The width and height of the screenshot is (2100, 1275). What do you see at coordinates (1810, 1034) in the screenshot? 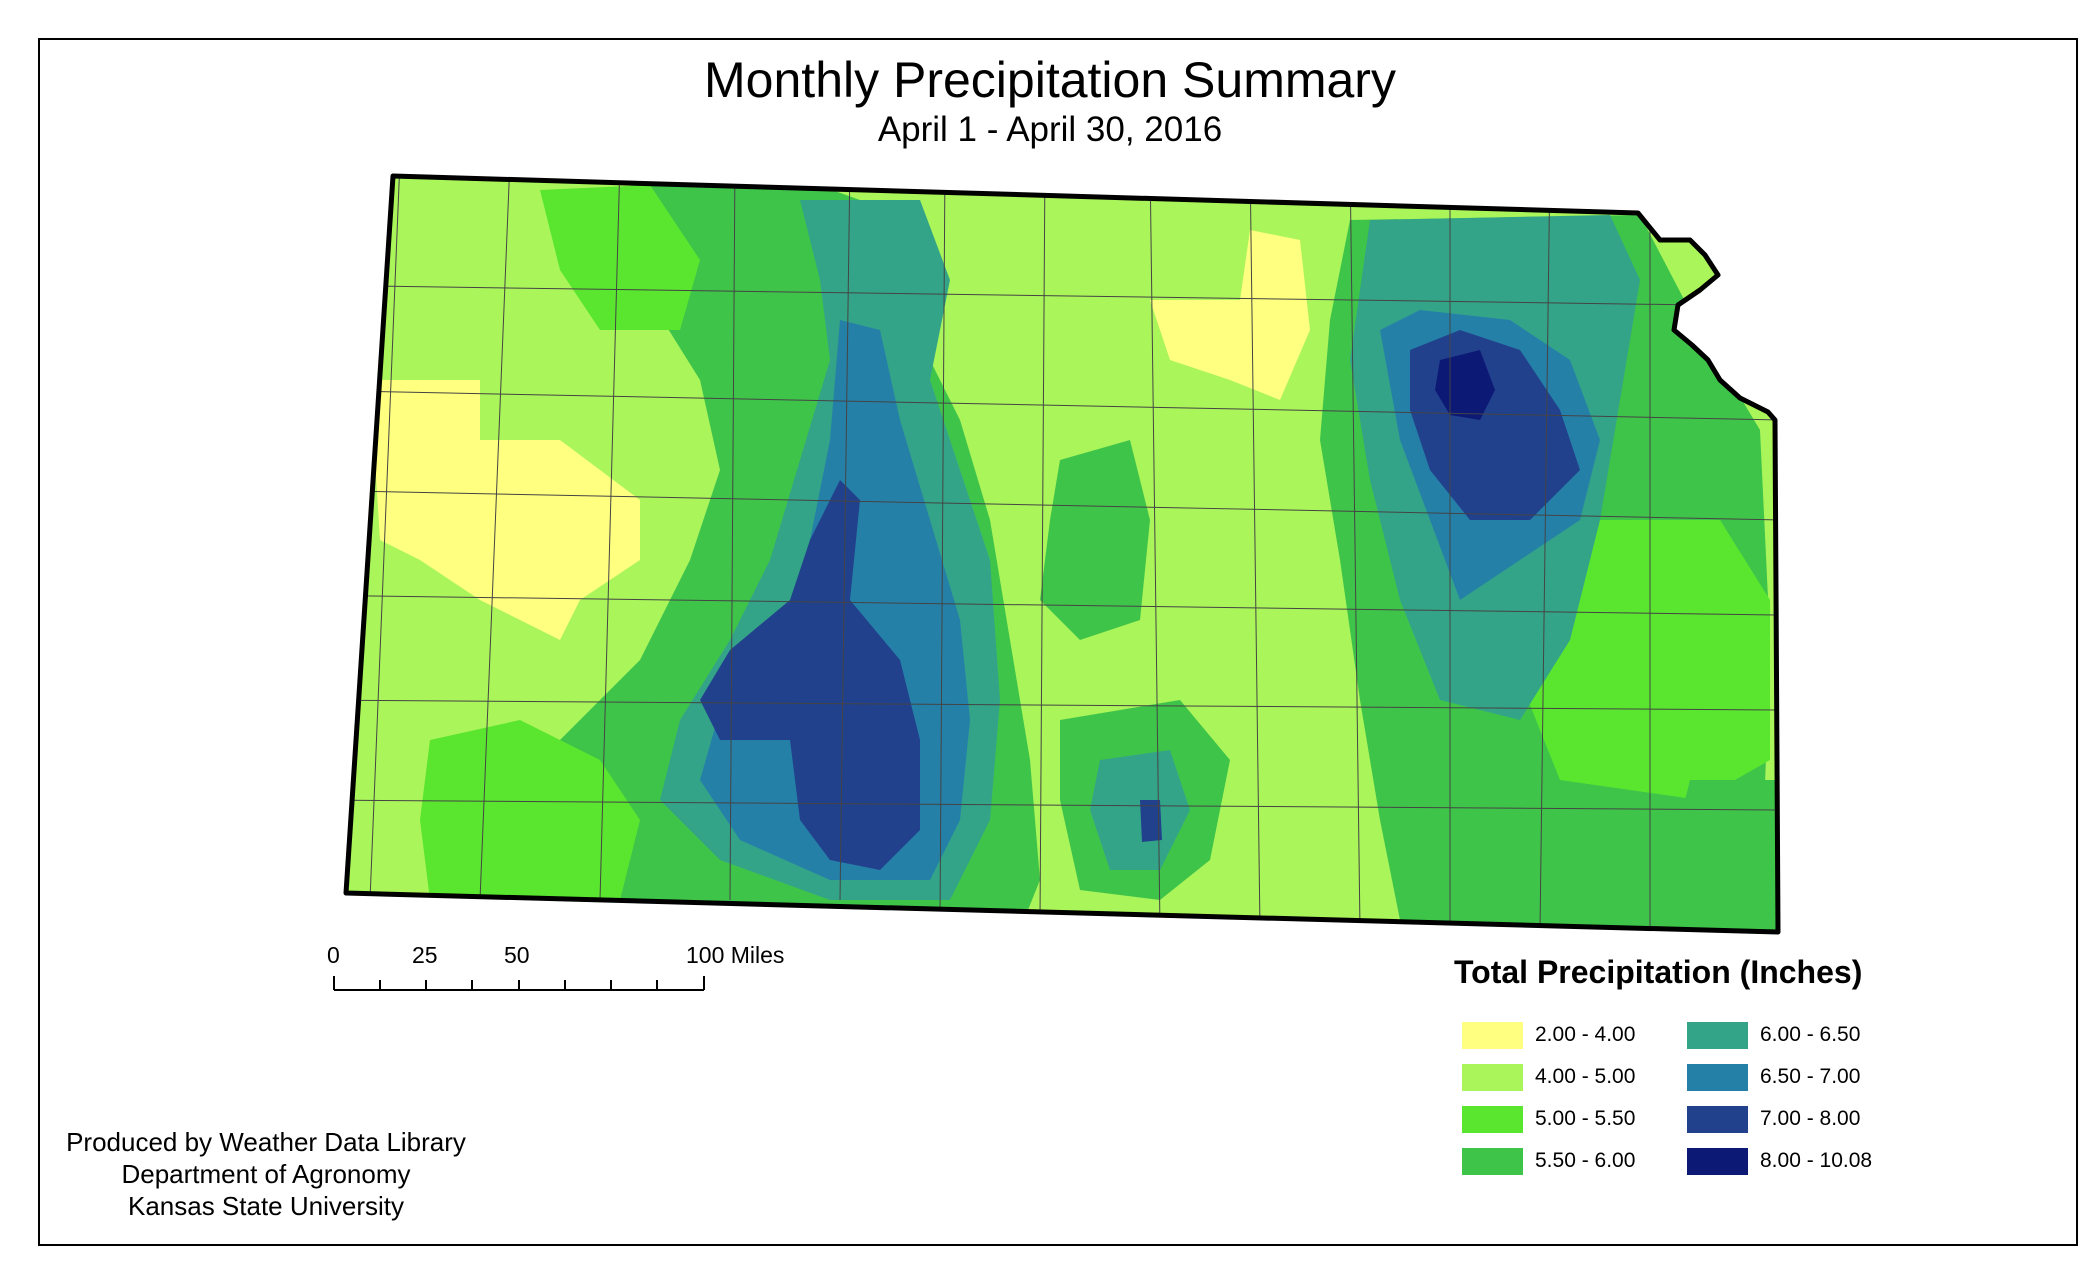
I see `legend-label: 6.00 - 6.50` at bounding box center [1810, 1034].